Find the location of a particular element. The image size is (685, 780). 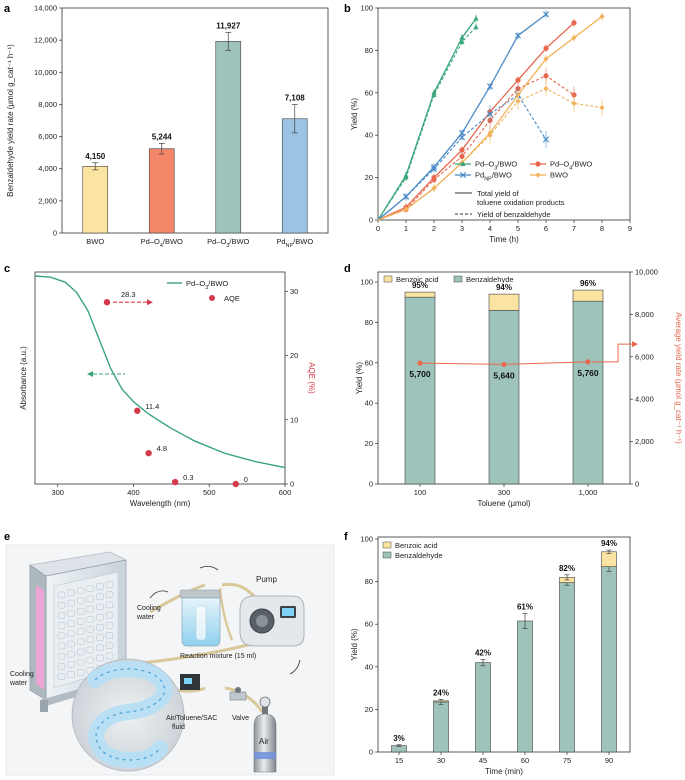

x-tick-label: 2 is located at coordinates (434, 228).